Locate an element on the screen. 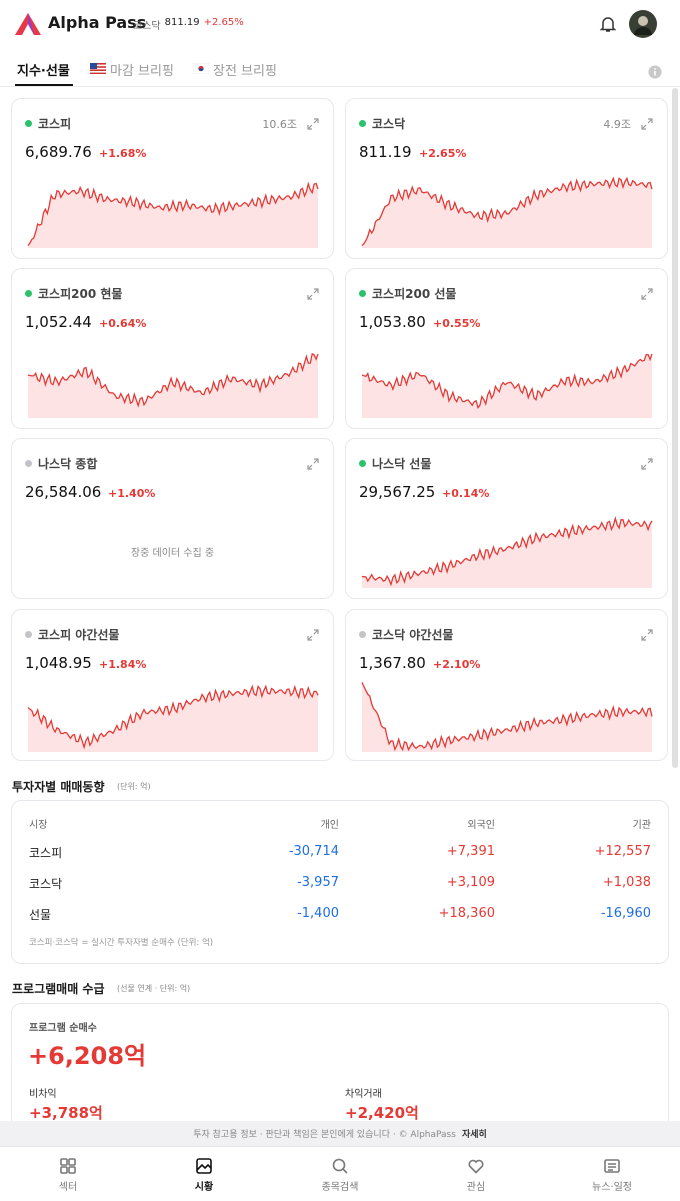 The width and height of the screenshot is (680, 1201). market-name: 코스피 is located at coordinates (46, 853).